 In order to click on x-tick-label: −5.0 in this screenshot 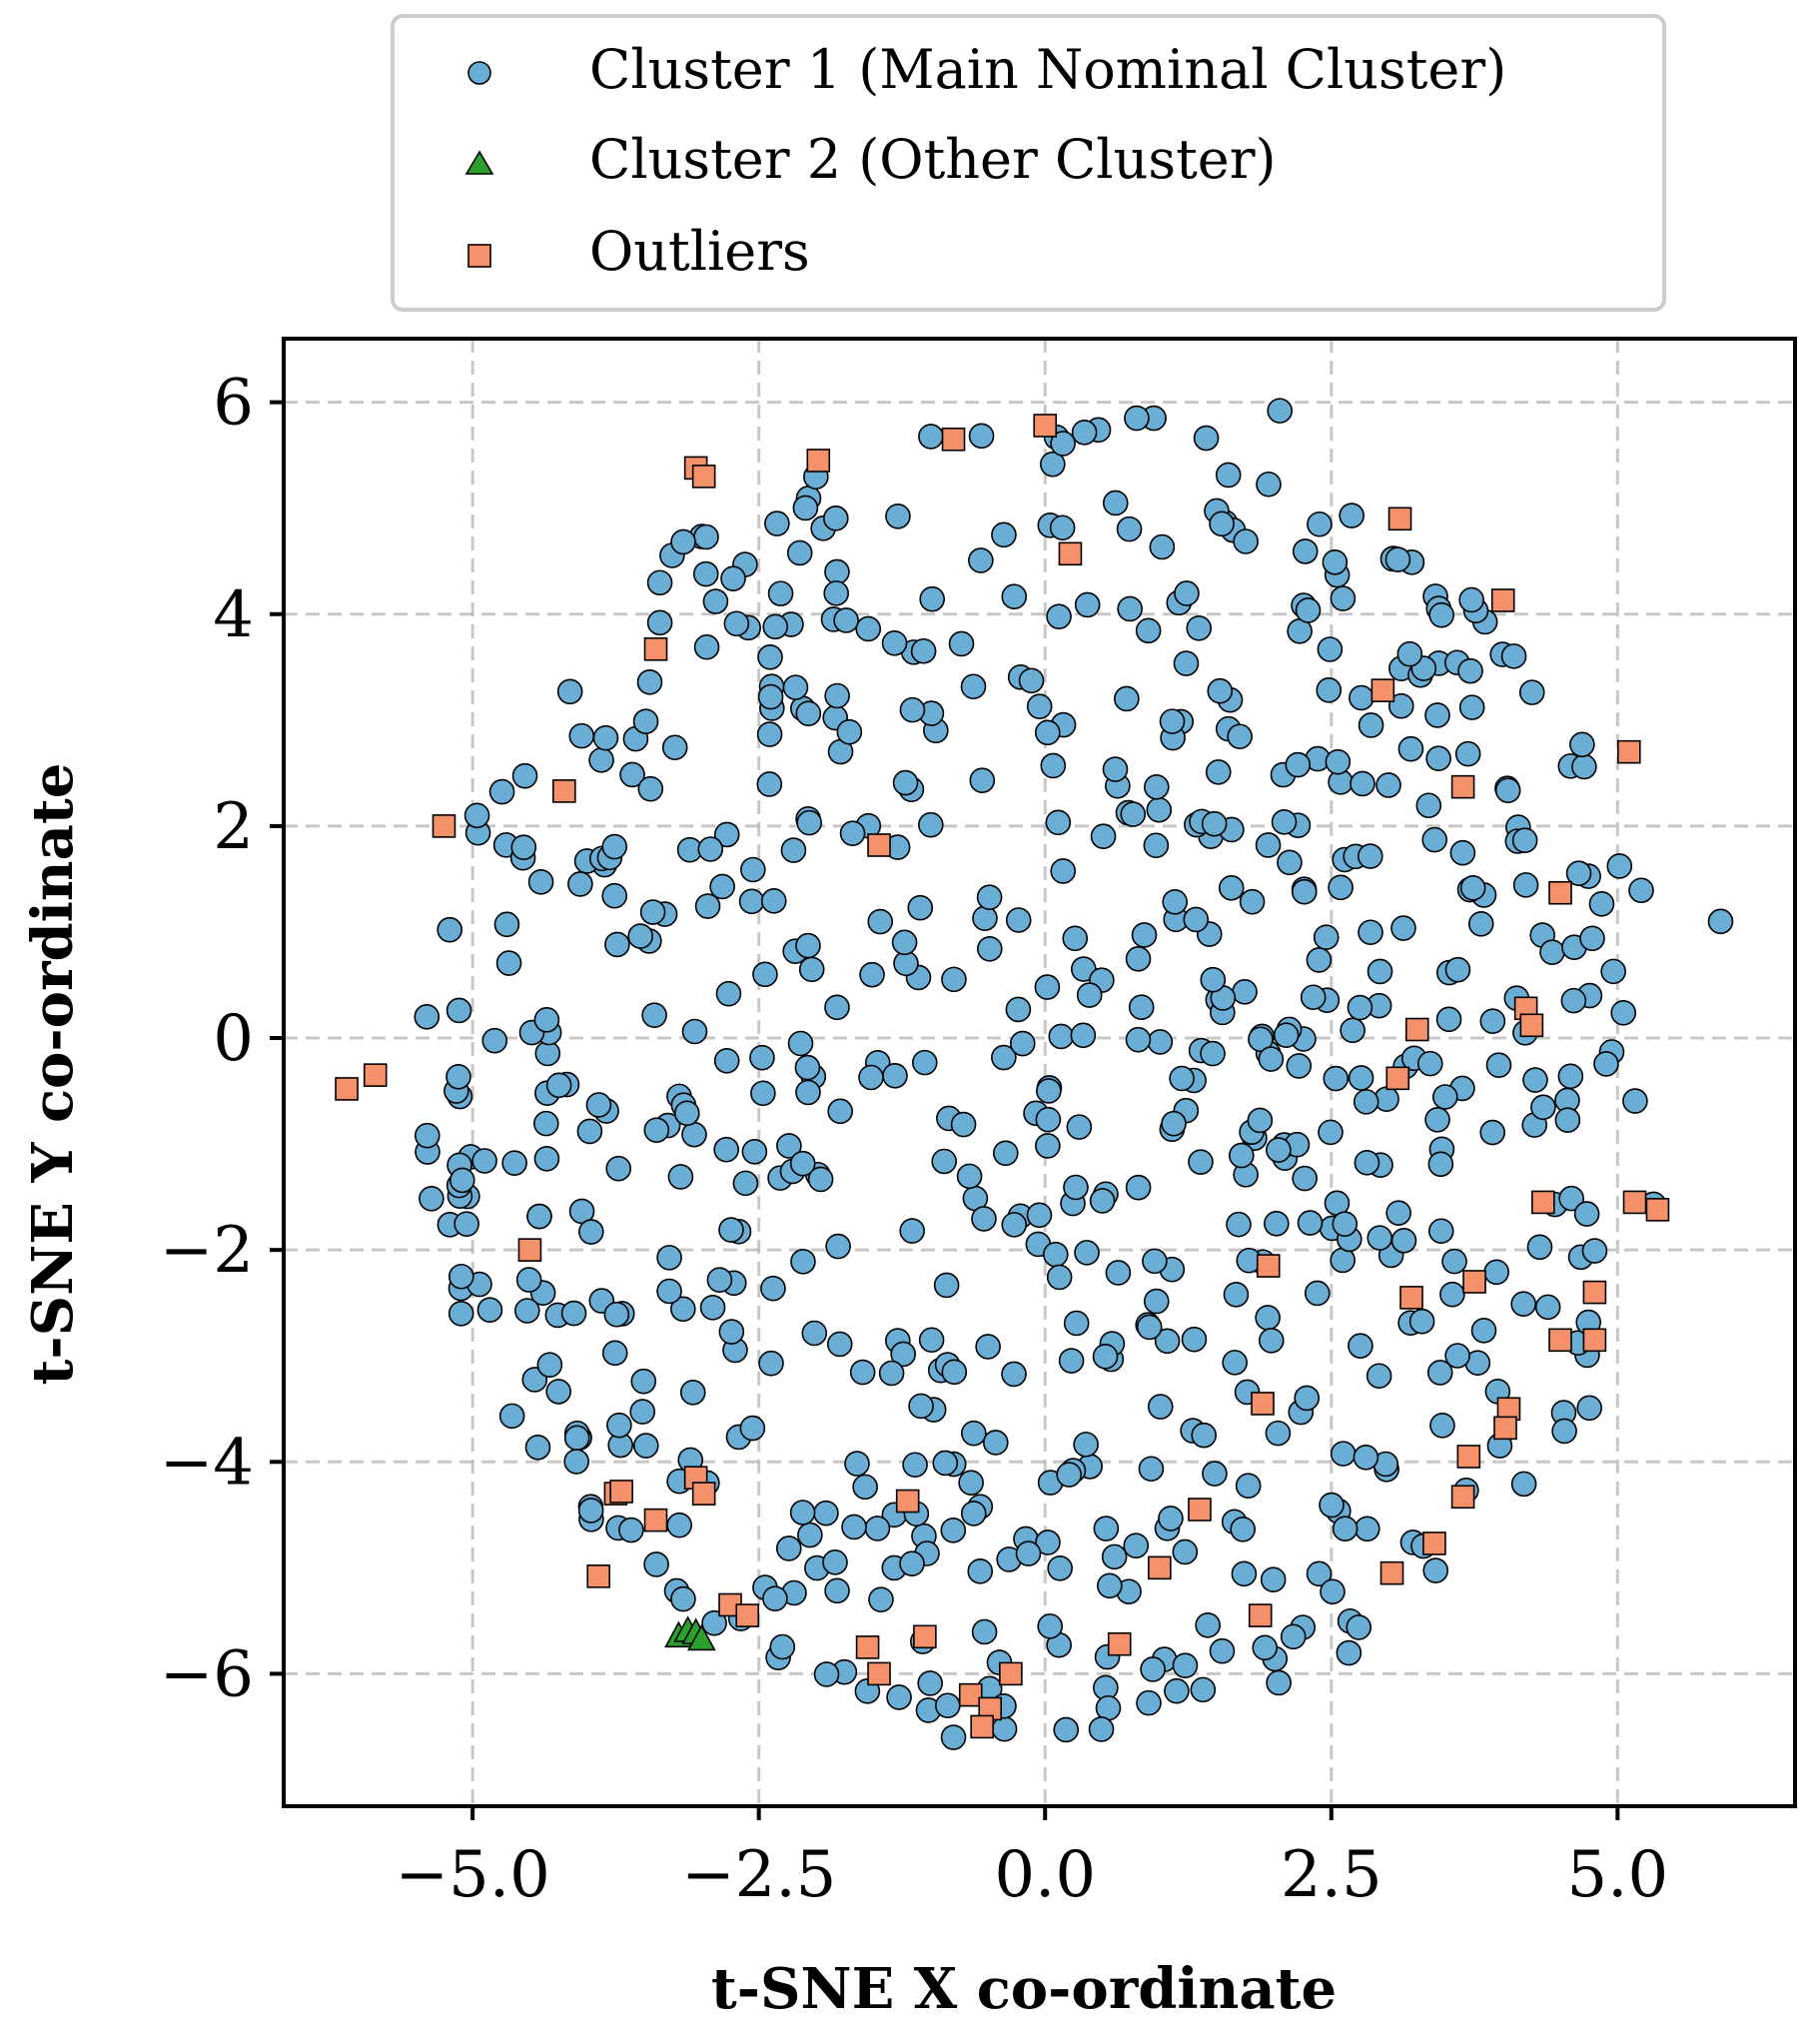, I will do `click(472, 1875)`.